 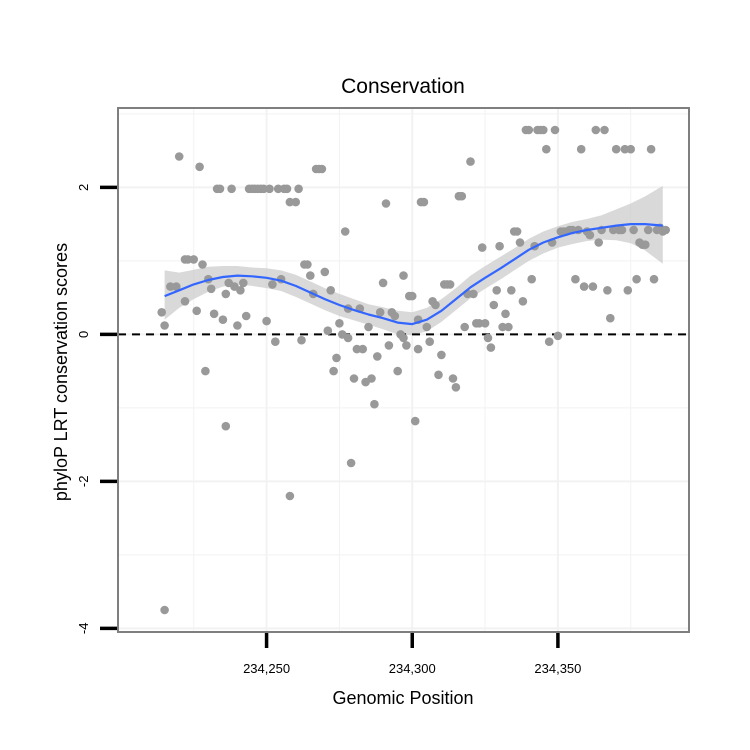 What do you see at coordinates (61, 372) in the screenshot?
I see `y-axis-label: phyloP LRT conservation scores` at bounding box center [61, 372].